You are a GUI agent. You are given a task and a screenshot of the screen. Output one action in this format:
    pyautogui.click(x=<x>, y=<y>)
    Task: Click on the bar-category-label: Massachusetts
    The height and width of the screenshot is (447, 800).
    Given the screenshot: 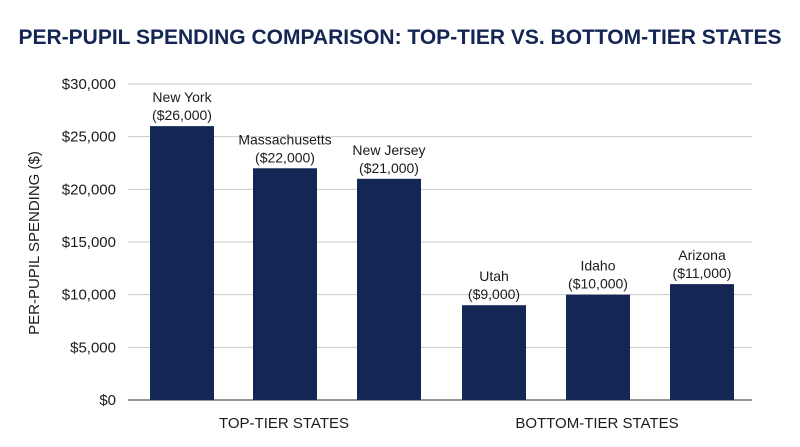 What is the action you would take?
    pyautogui.click(x=284, y=139)
    